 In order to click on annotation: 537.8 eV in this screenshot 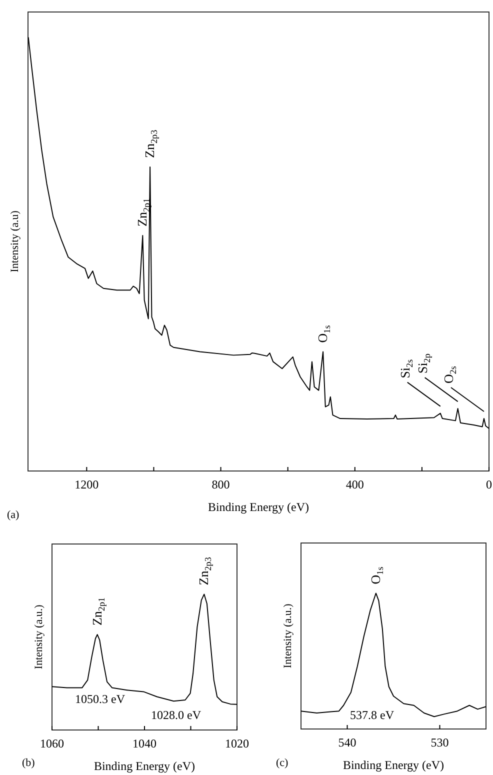, I will do `click(372, 715)`.